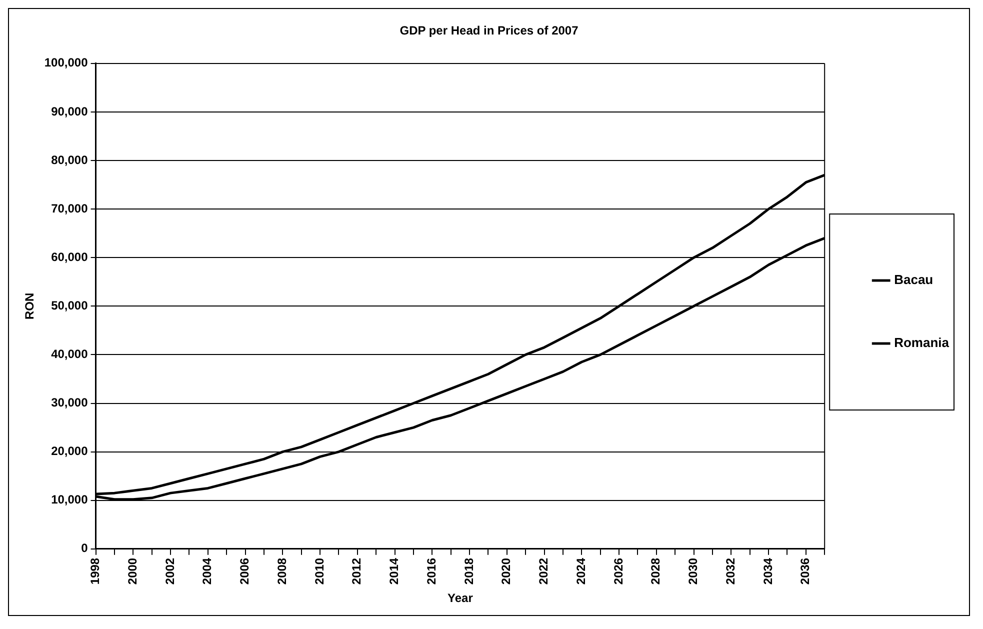 The image size is (983, 629). I want to click on x-tick-label: 2006, so click(245, 571).